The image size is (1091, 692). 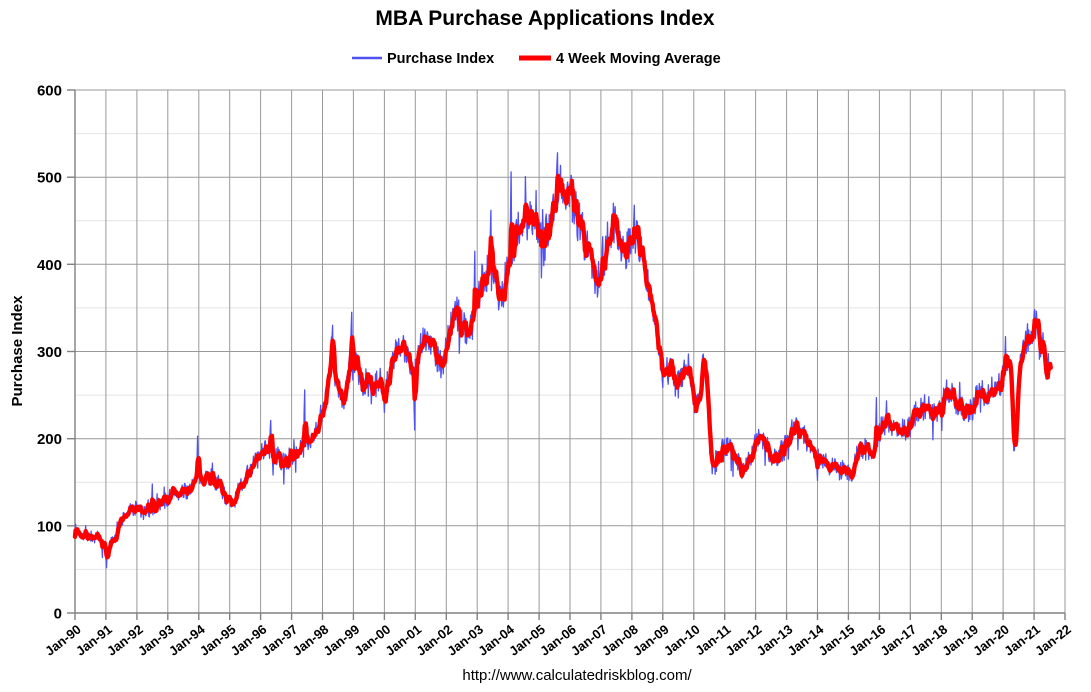 What do you see at coordinates (536, 59) in the screenshot?
I see `legend: Purchase Index 4 Week Moving Average` at bounding box center [536, 59].